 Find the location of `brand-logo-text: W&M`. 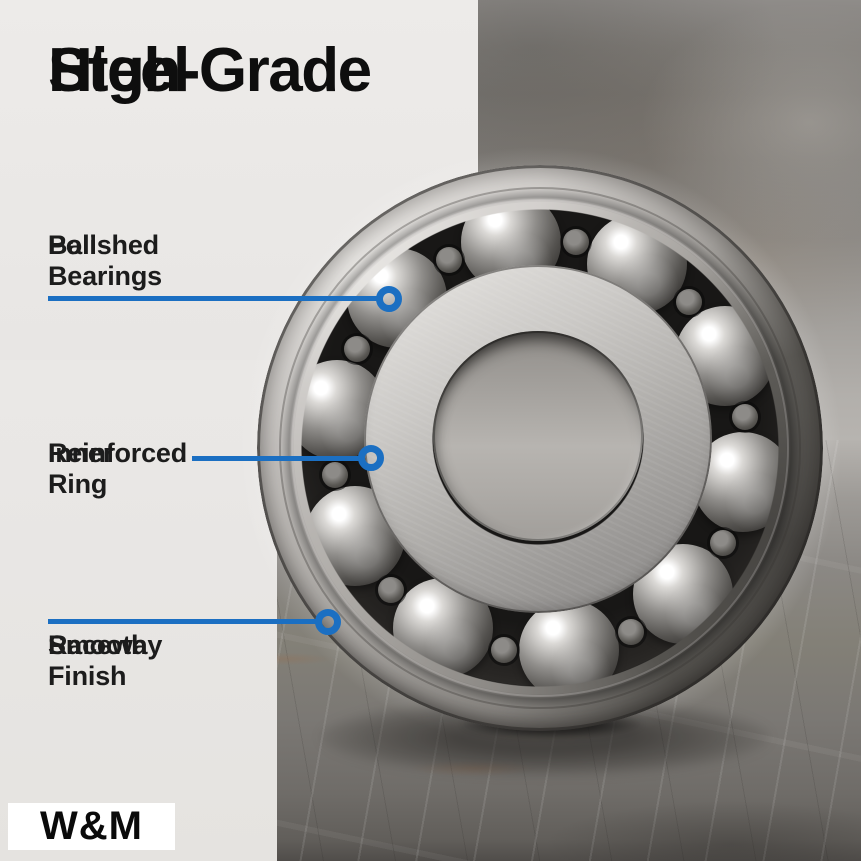

brand-logo-text: W&M is located at coordinates (91, 826).